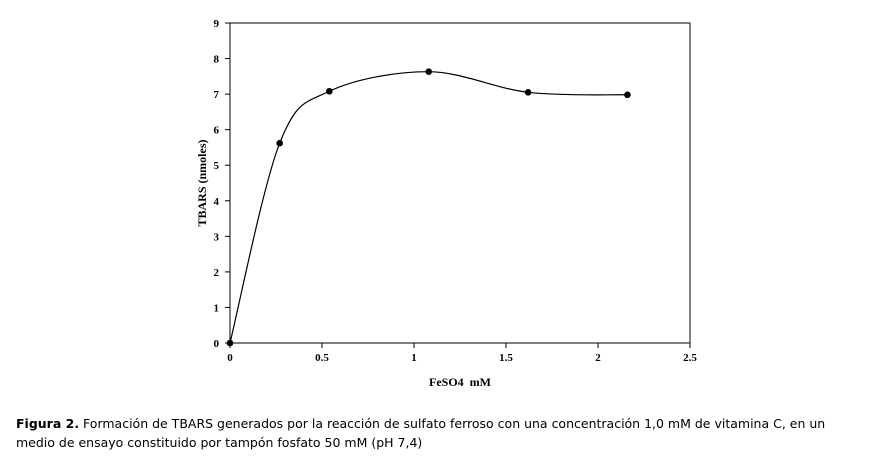  I want to click on y-tick-label: 0, so click(217, 344).